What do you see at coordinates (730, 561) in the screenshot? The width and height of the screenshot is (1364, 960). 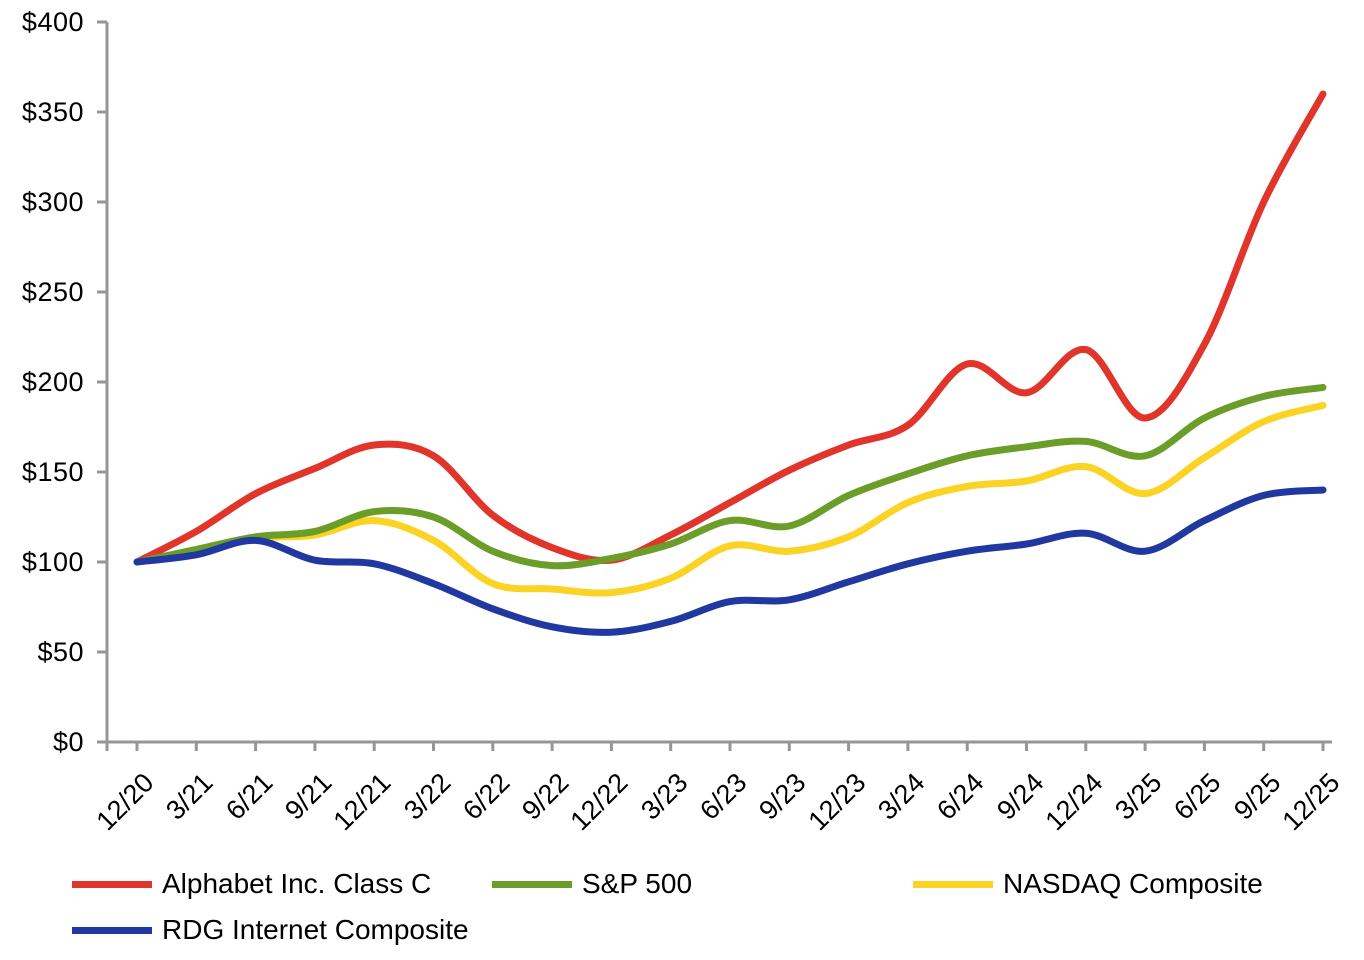 I see `series-line-rdg` at bounding box center [730, 561].